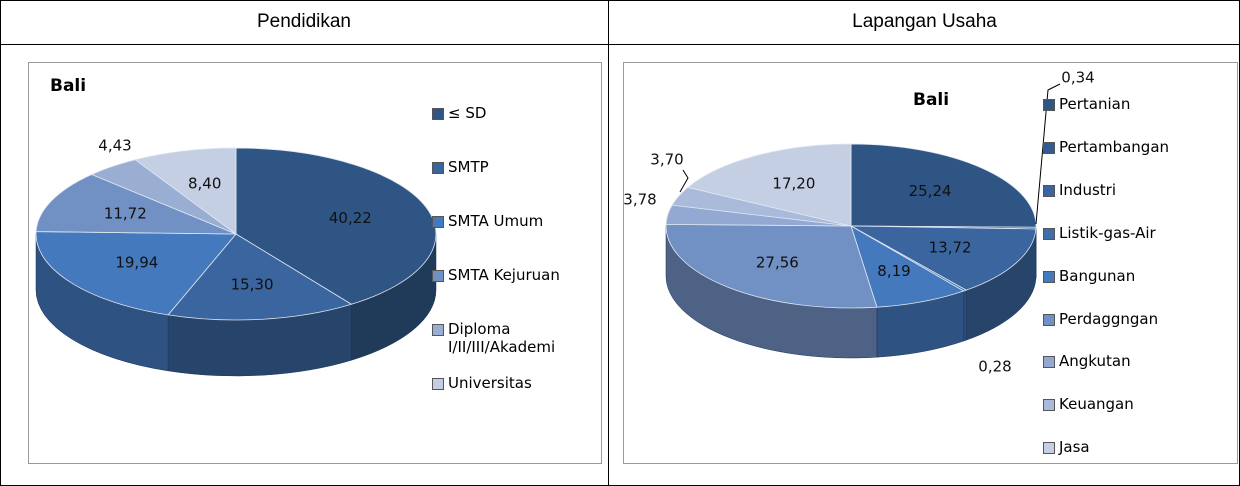 The width and height of the screenshot is (1240, 486). What do you see at coordinates (1109, 318) in the screenshot?
I see `legend-label: Perdaggngan` at bounding box center [1109, 318].